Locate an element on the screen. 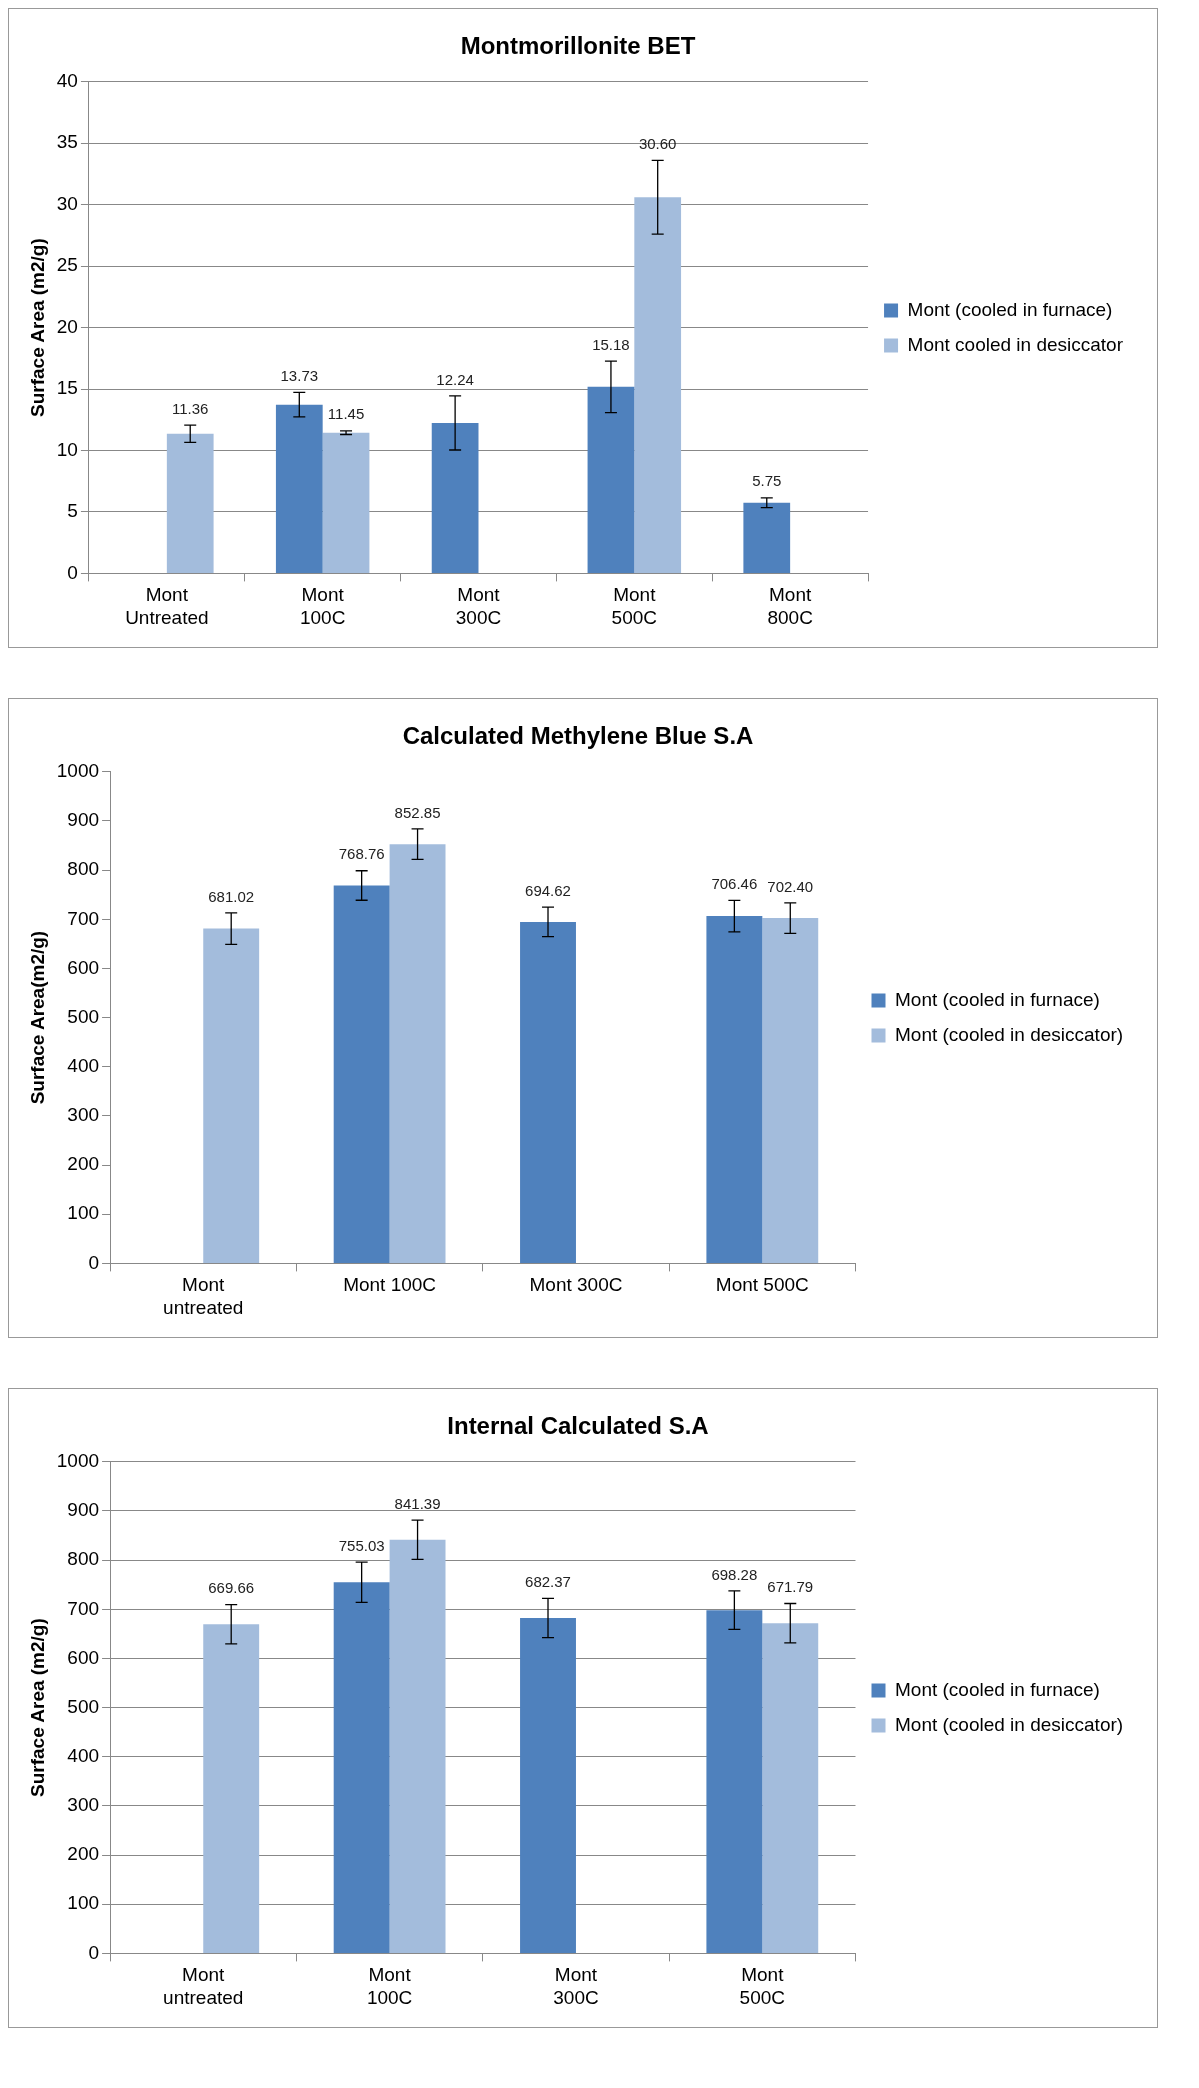 This screenshot has height=2088, width=1199. y-tick-label: 25 is located at coordinates (67, 265).